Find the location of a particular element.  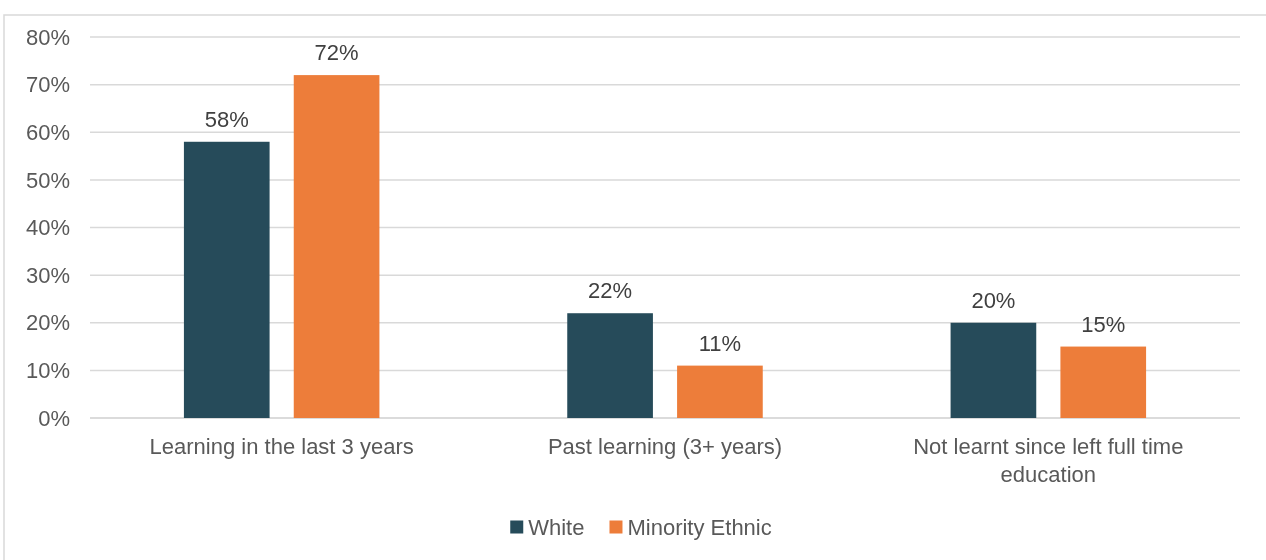

legend-label: Minority Ethnic is located at coordinates (699, 527).